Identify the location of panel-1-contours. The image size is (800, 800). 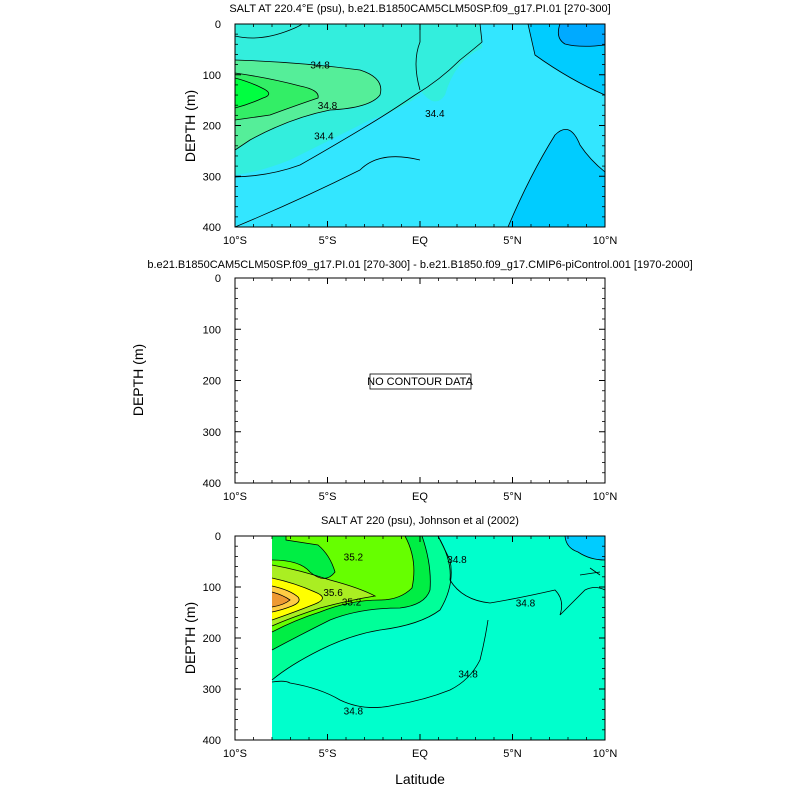
(420, 125).